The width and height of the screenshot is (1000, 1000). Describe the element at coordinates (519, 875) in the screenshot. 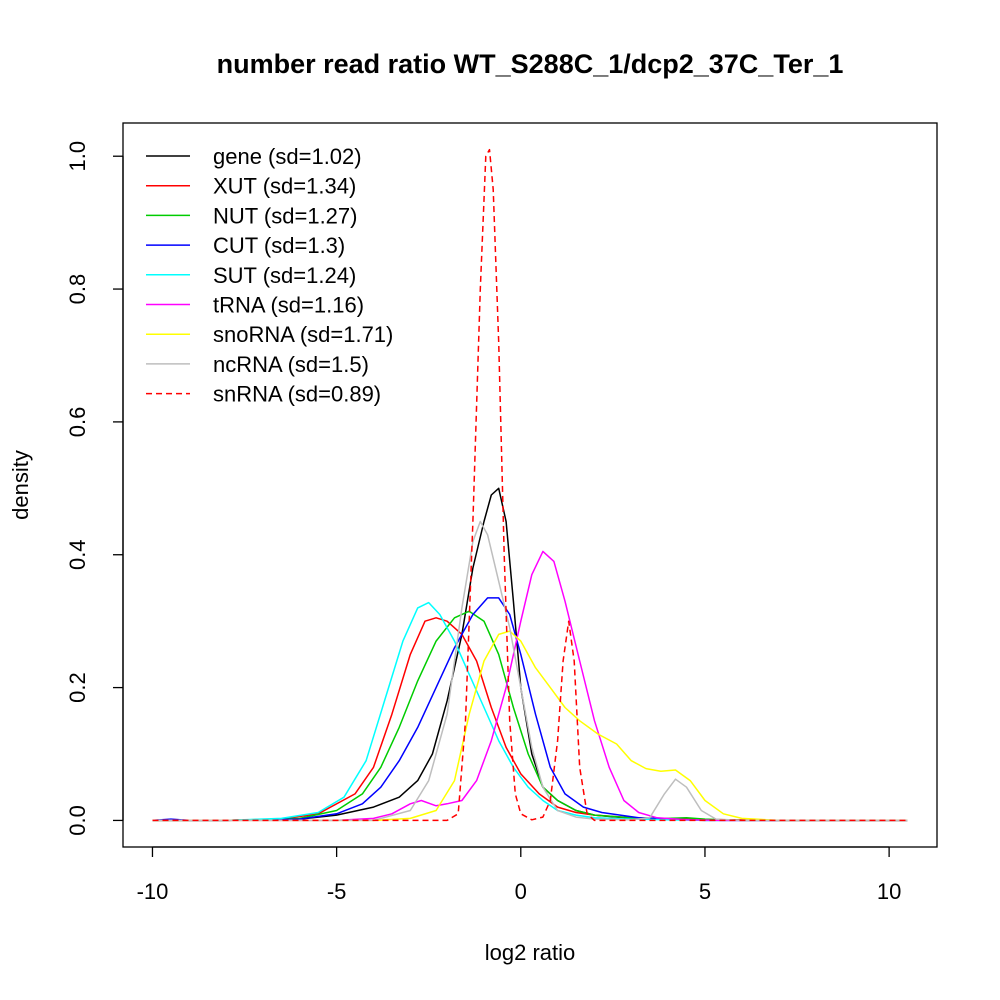

I see `x-axis: -10 -5 0 5 10` at that location.